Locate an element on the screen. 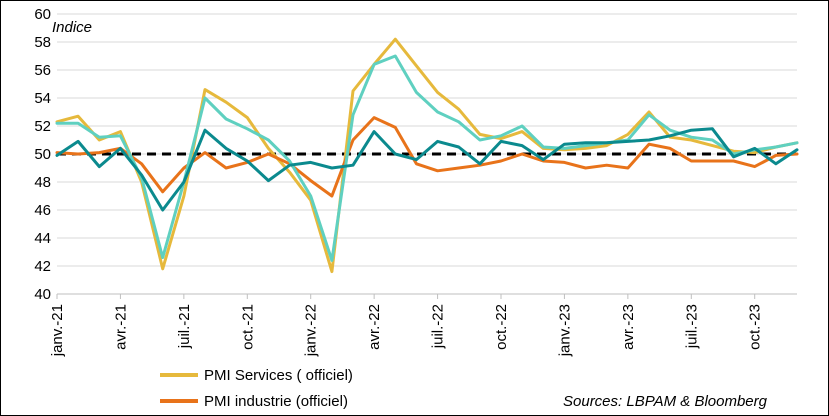  x-tick-label: juil.-23 is located at coordinates (691, 326).